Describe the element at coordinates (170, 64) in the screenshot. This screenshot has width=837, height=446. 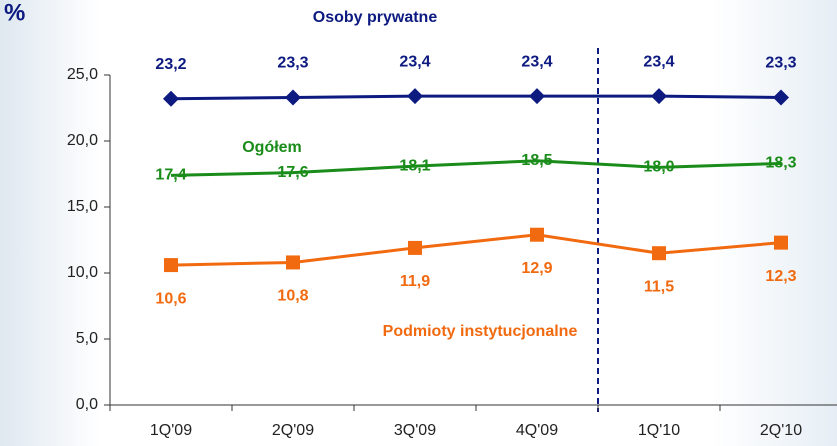
I see `value-label: 23,2` at that location.